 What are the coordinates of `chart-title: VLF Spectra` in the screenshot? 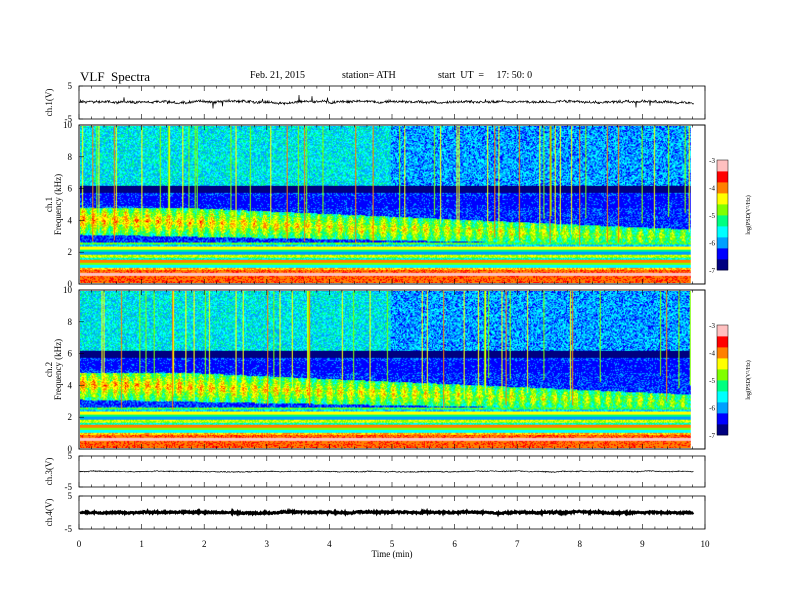 It's located at (115, 76).